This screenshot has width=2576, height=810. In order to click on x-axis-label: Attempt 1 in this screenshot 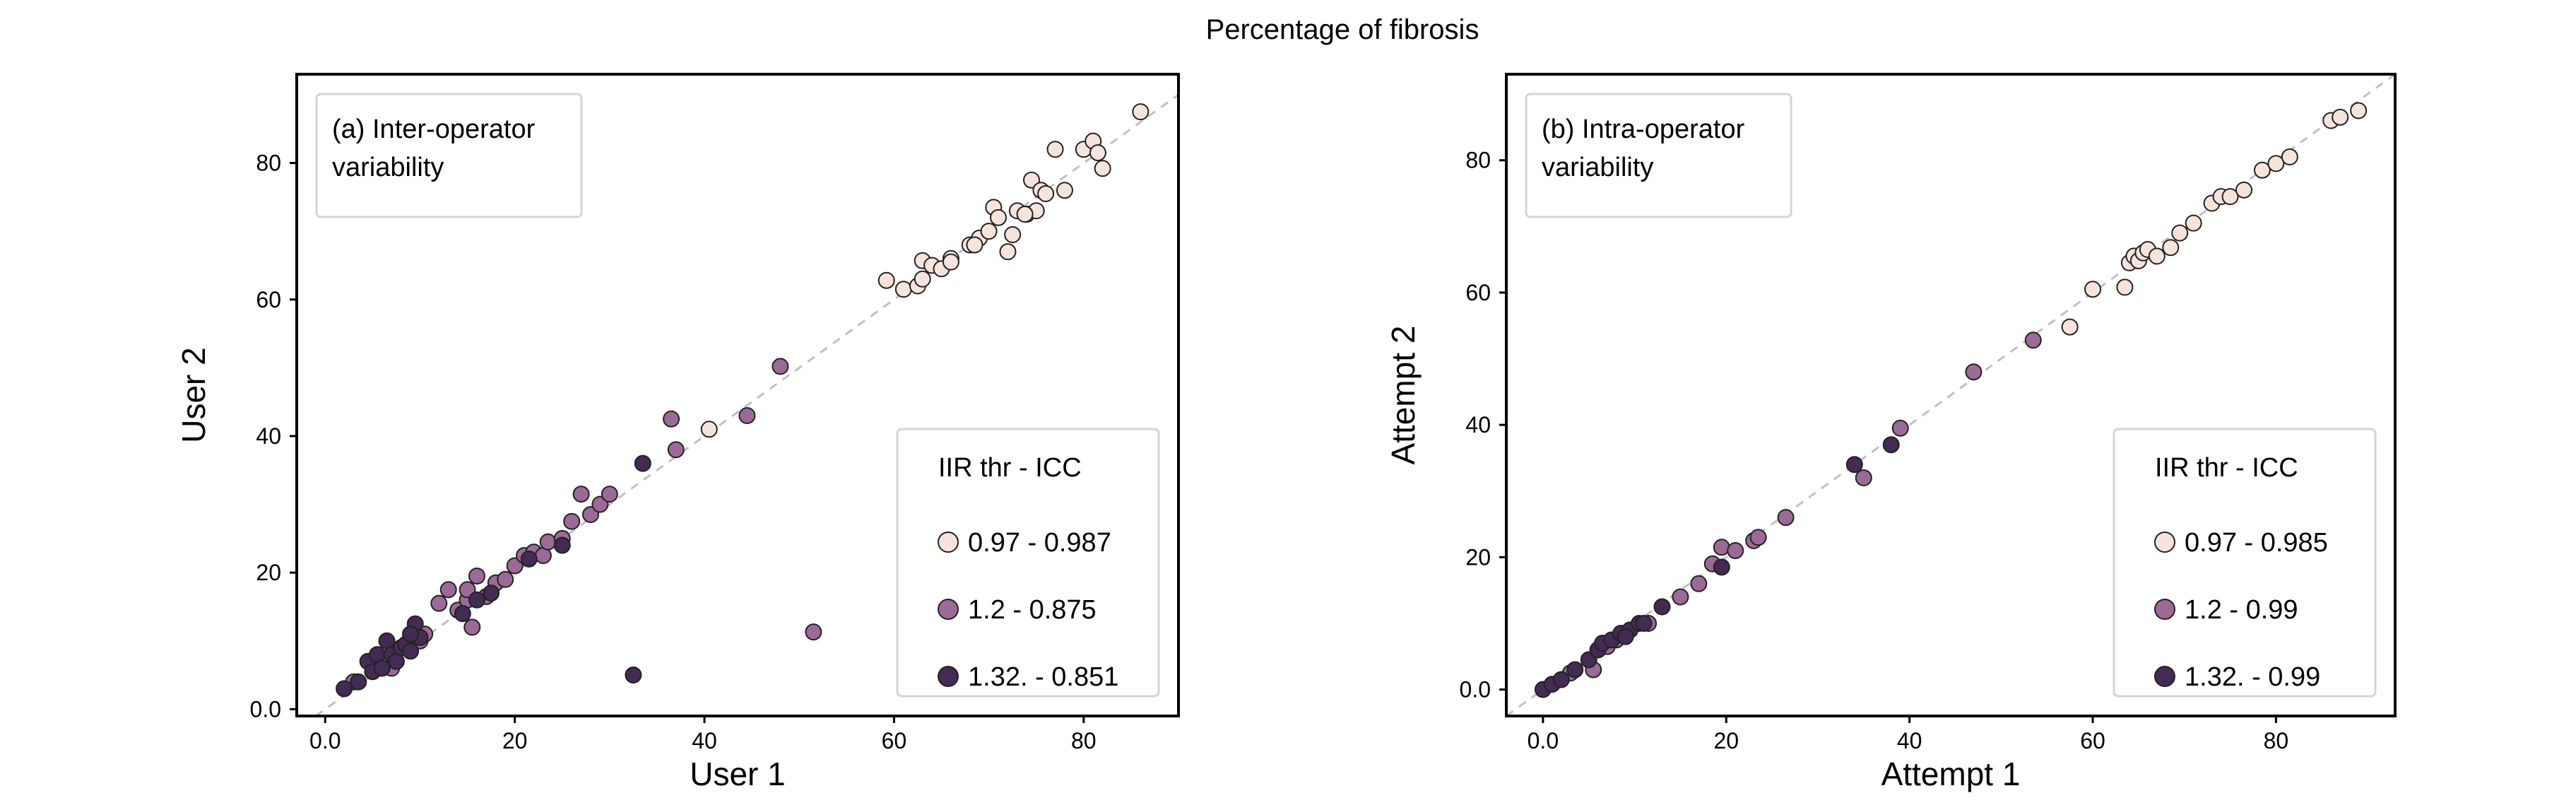, I will do `click(1951, 774)`.